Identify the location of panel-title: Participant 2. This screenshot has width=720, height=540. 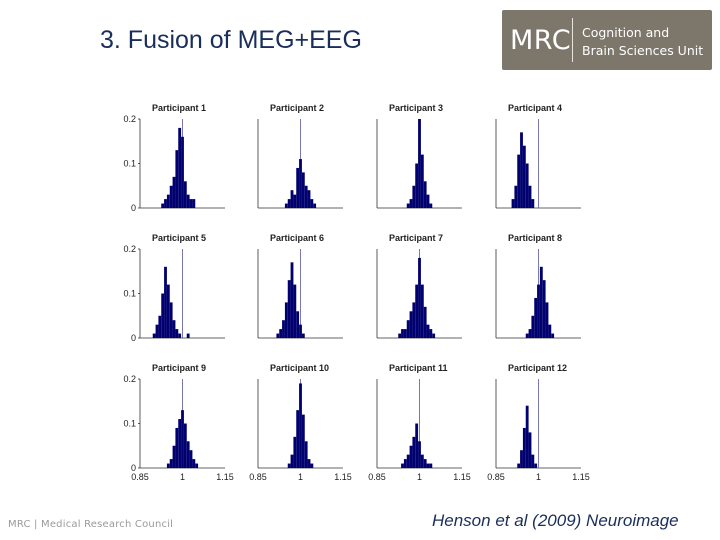
(297, 108).